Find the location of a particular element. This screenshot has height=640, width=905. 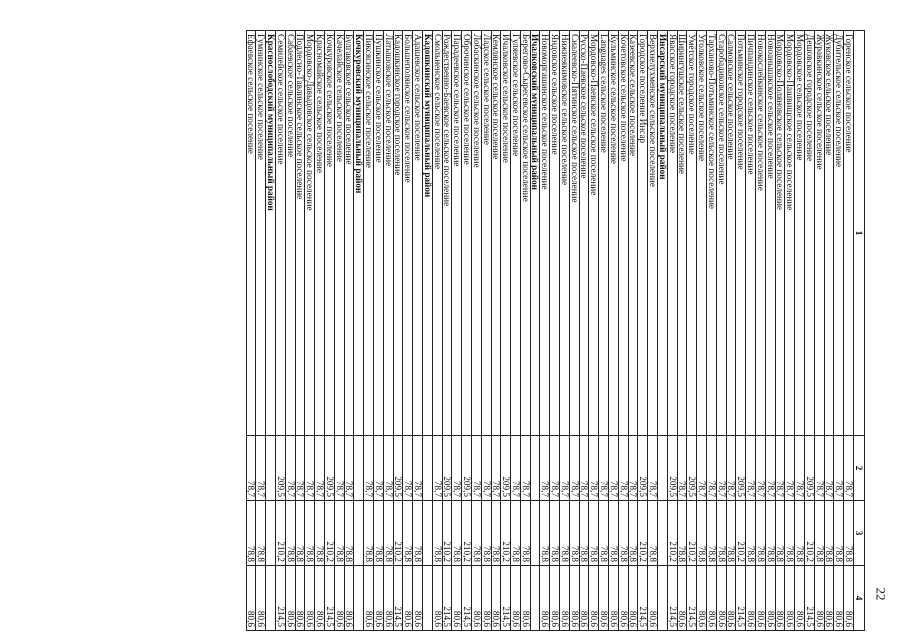

settlement-name: Инсарский муниципальный район is located at coordinates (662, 233).